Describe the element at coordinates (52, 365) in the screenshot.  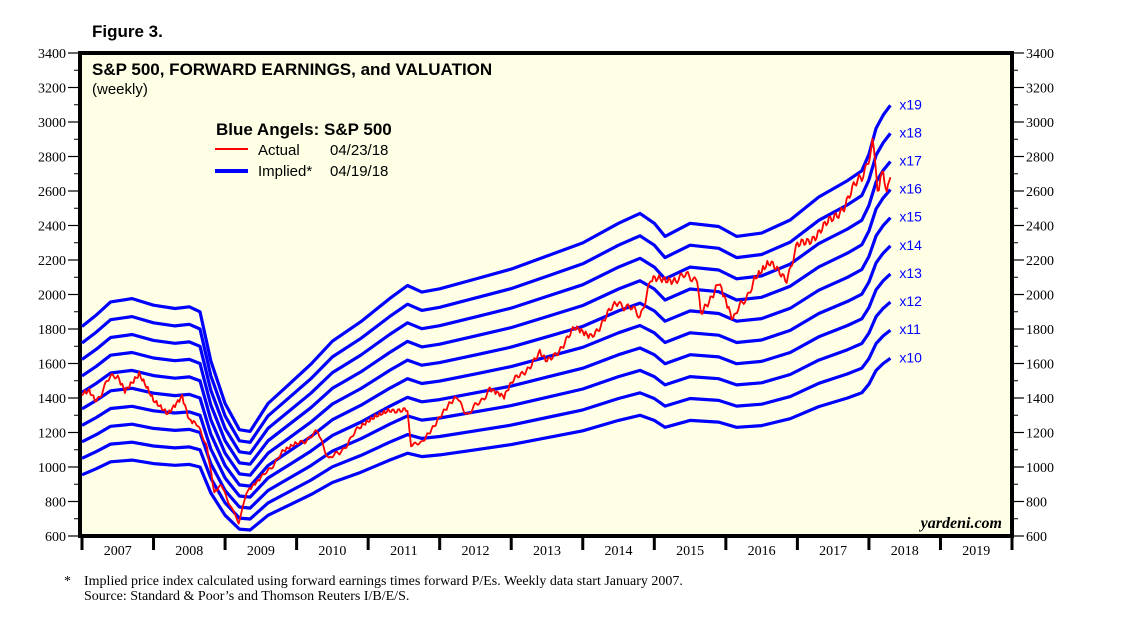
I see `y-tick-label-left: 1600` at that location.